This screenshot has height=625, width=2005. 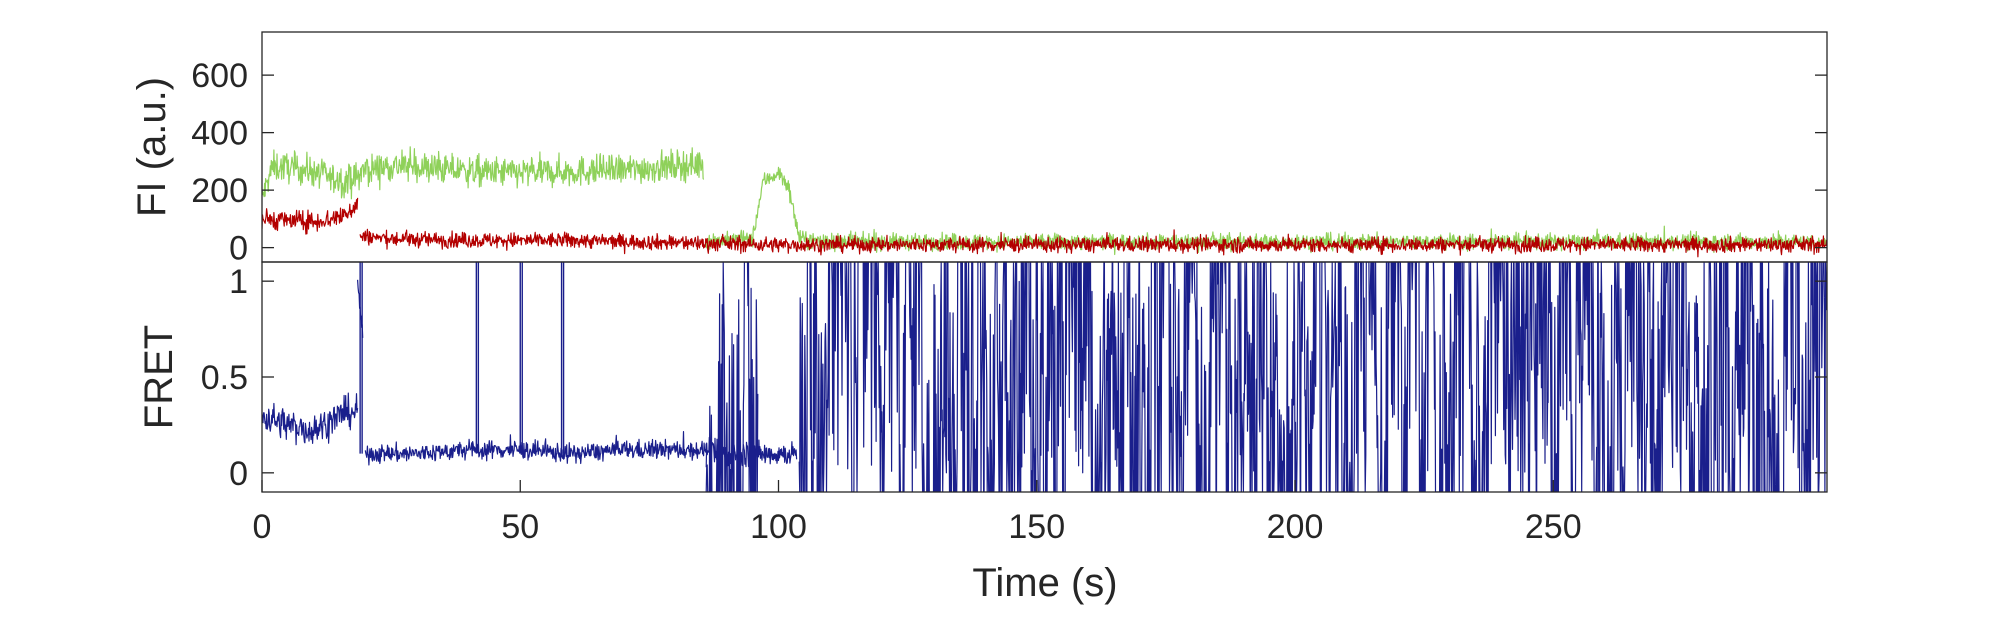 I want to click on y-tick-label: 400, so click(x=219, y=134).